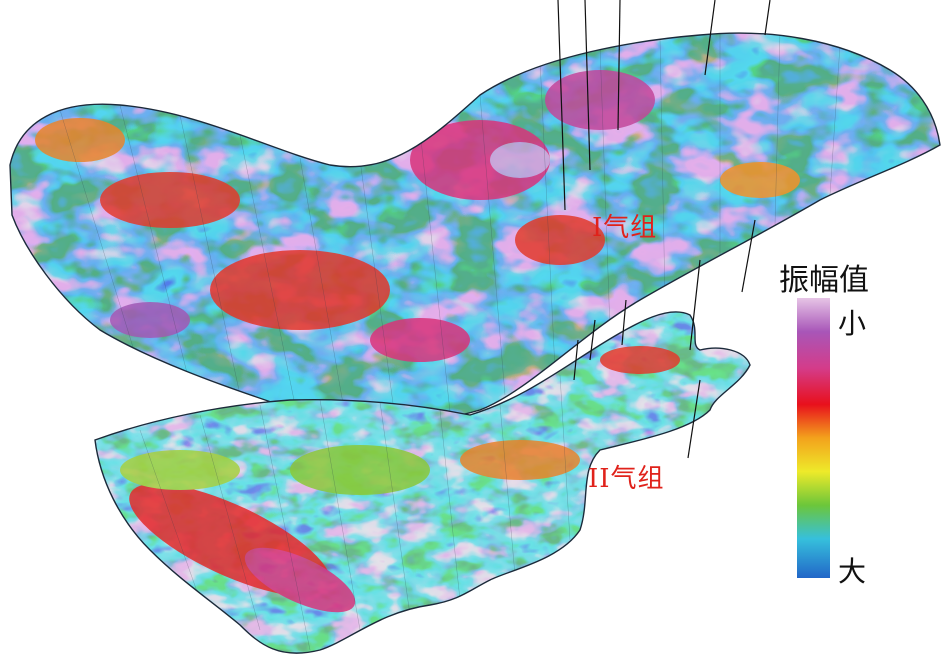  Describe the element at coordinates (824, 280) in the screenshot. I see `legend-title: 振幅值` at that location.